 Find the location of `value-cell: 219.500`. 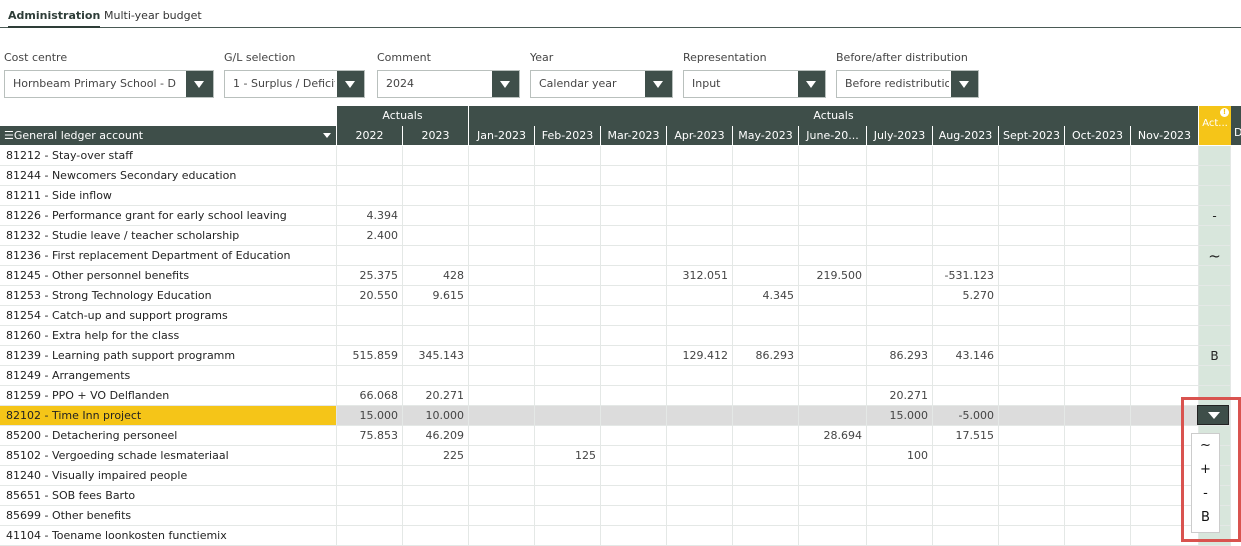

value-cell: 219.500 is located at coordinates (833, 276).